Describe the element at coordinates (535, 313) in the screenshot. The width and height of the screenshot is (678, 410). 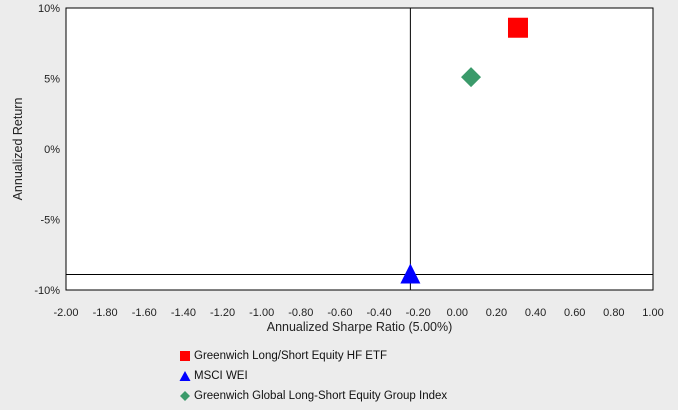
I see `x-tick-label: 0.40` at that location.